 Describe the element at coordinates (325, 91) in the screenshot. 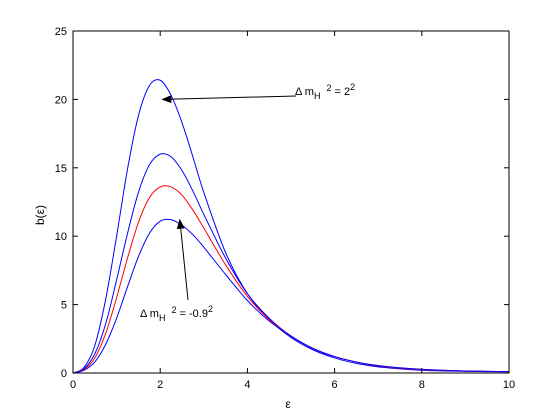

I see `annotation-label-1: Δ mH2 = 22` at that location.